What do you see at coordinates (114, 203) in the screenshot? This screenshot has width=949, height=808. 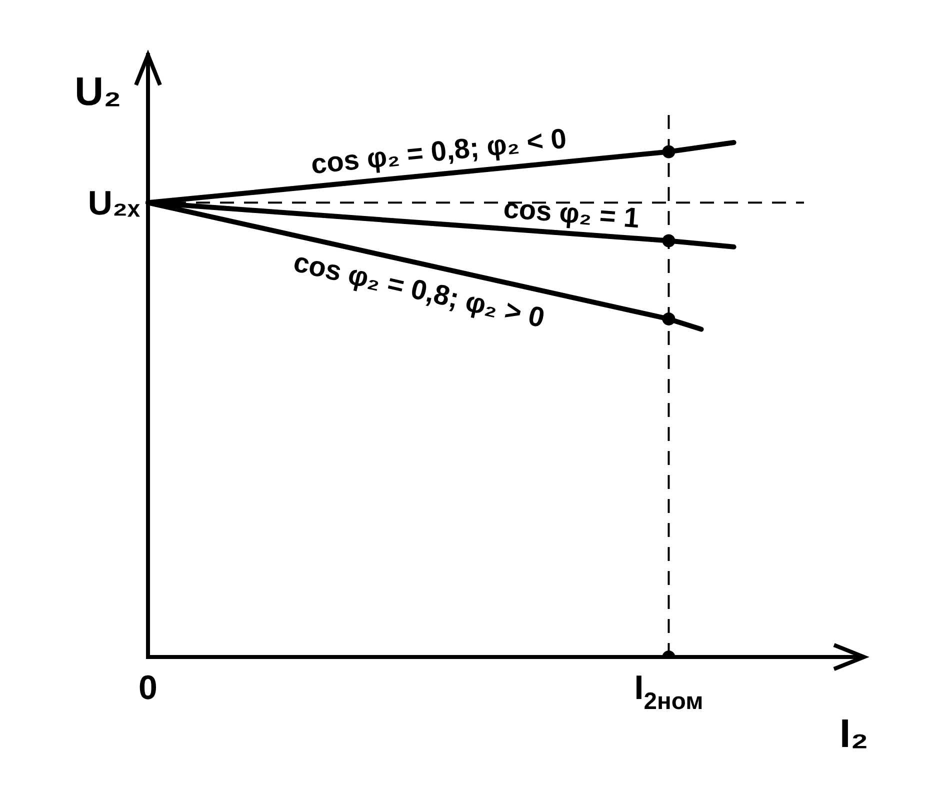 I see `ref-line-label: U₂ₓ` at bounding box center [114, 203].